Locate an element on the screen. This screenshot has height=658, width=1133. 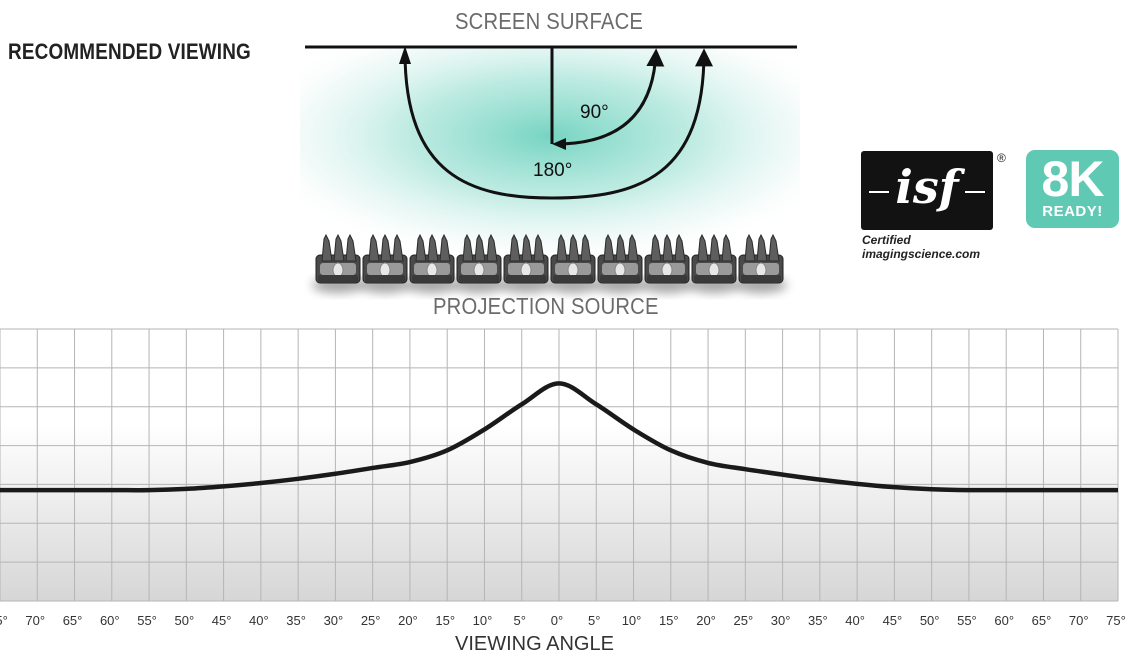
badge-ready-text: READY! is located at coordinates (1072, 211).